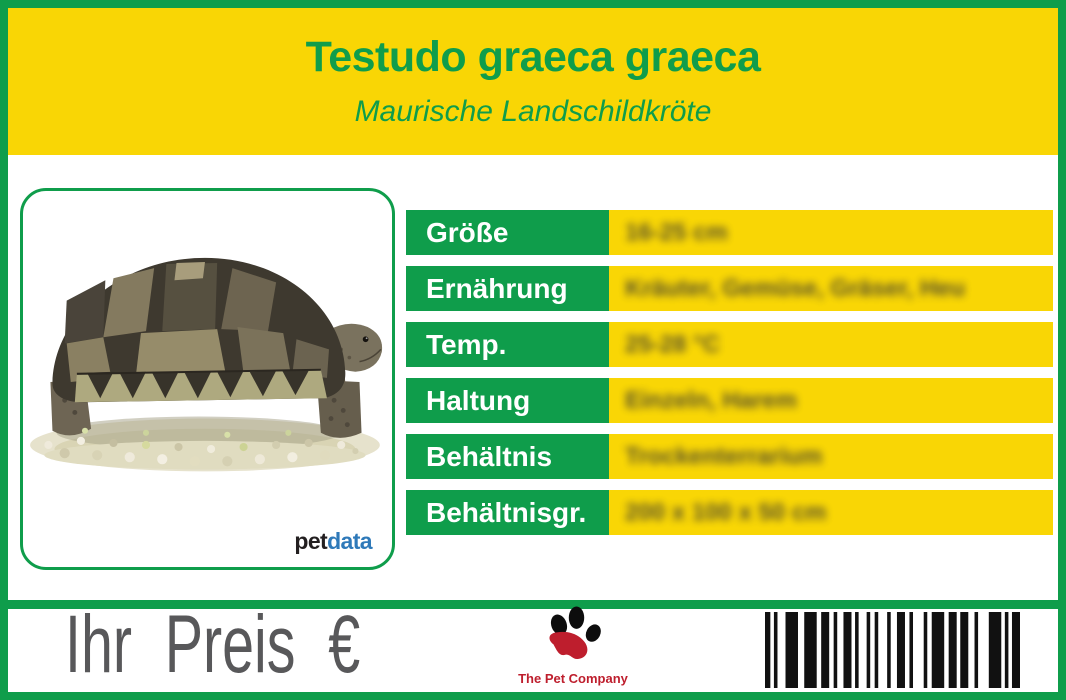 This screenshot has width=1066, height=700. What do you see at coordinates (507, 400) in the screenshot?
I see `row-label: Haltung` at bounding box center [507, 400].